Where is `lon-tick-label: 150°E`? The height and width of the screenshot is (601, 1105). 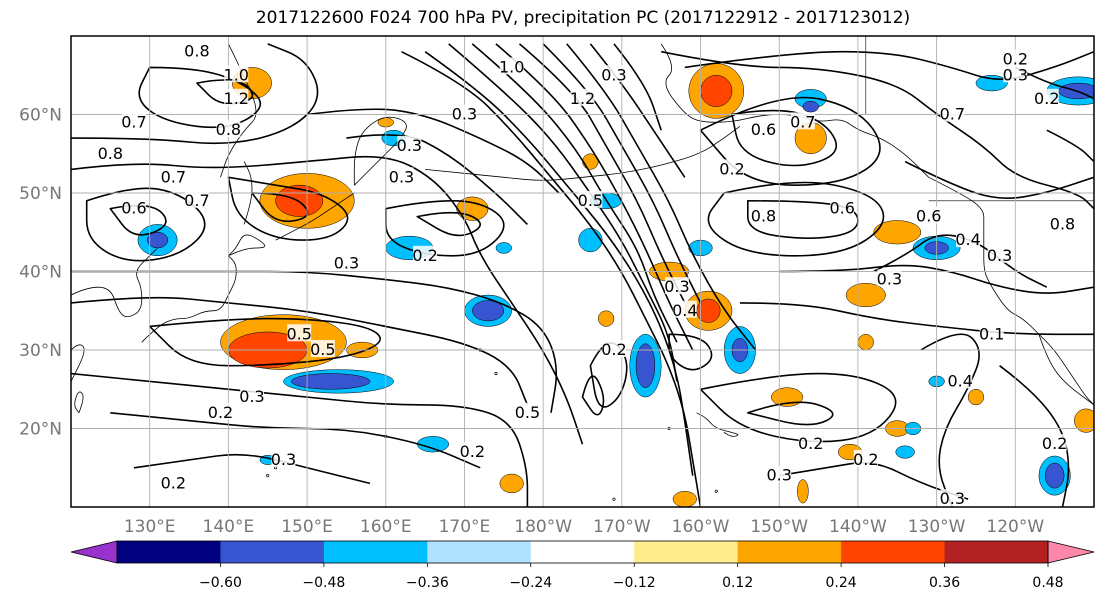 lon-tick-label: 150°E is located at coordinates (307, 527).